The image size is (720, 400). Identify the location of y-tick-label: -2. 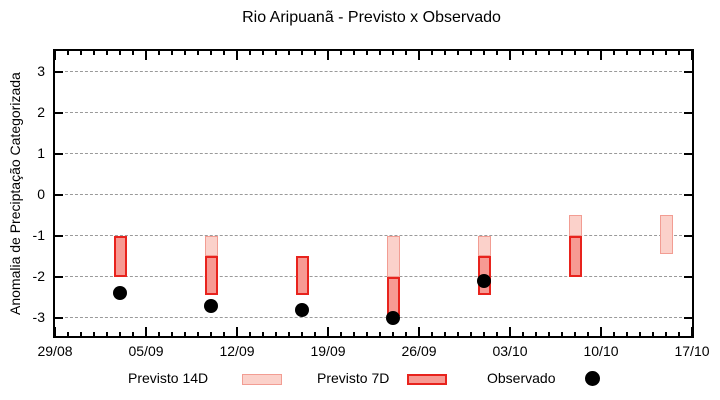
(38, 275).